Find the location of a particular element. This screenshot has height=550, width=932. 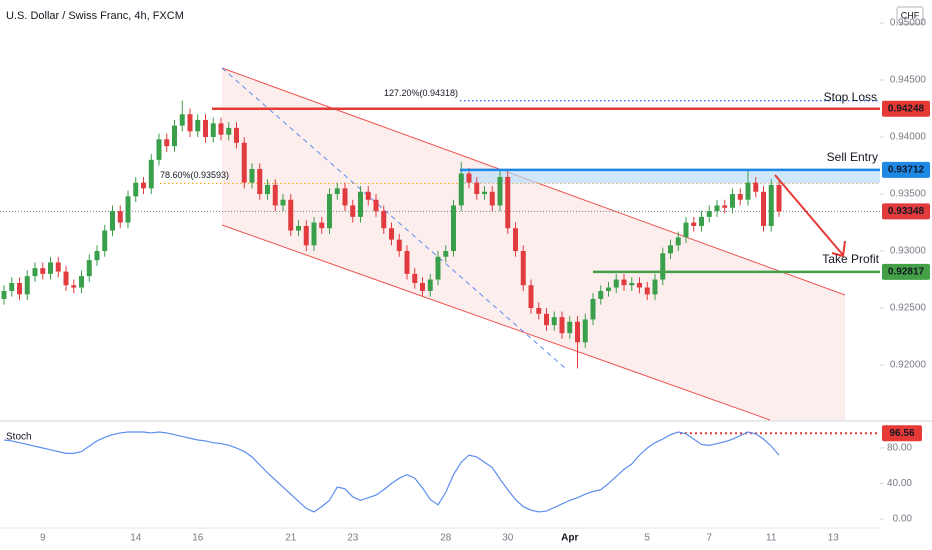

trade-level-label: Stop Loss is located at coordinates (850, 97).